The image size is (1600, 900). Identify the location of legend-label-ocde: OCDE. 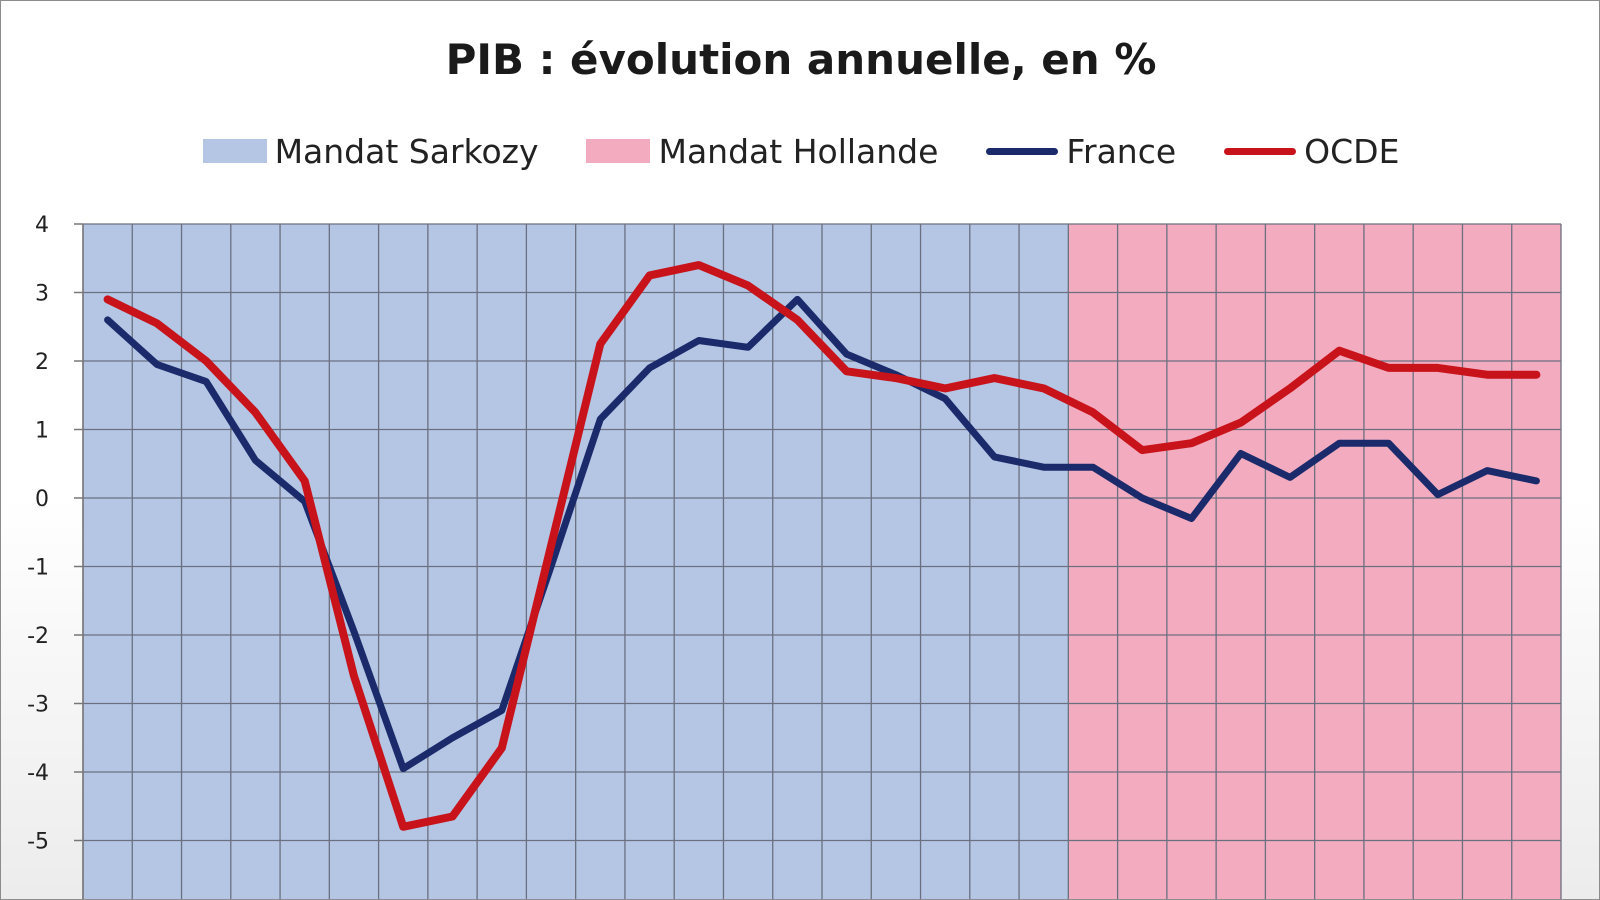
(1352, 151).